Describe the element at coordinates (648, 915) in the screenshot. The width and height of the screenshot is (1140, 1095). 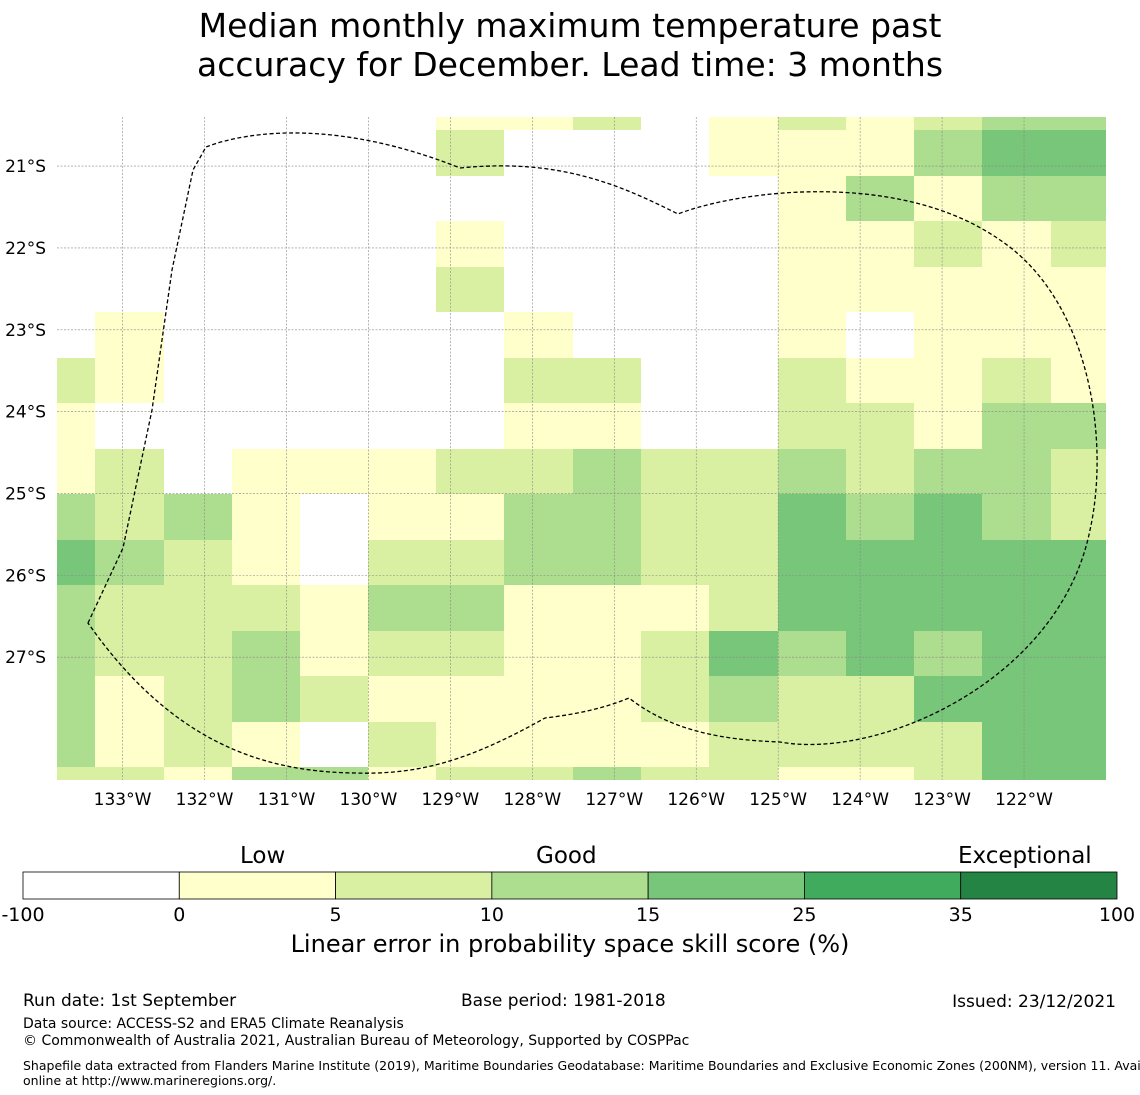
I see `colorbar-tick-label: 15` at that location.